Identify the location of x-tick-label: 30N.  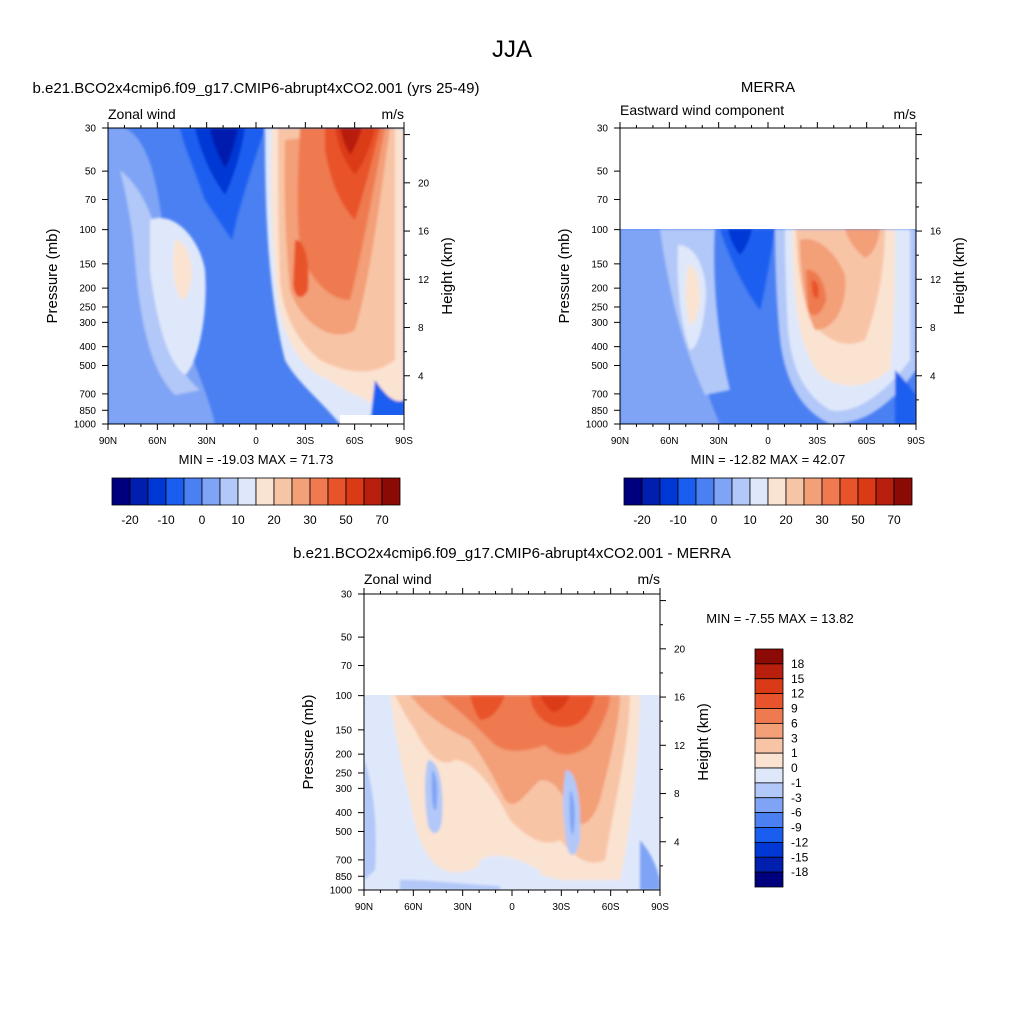
(718, 441).